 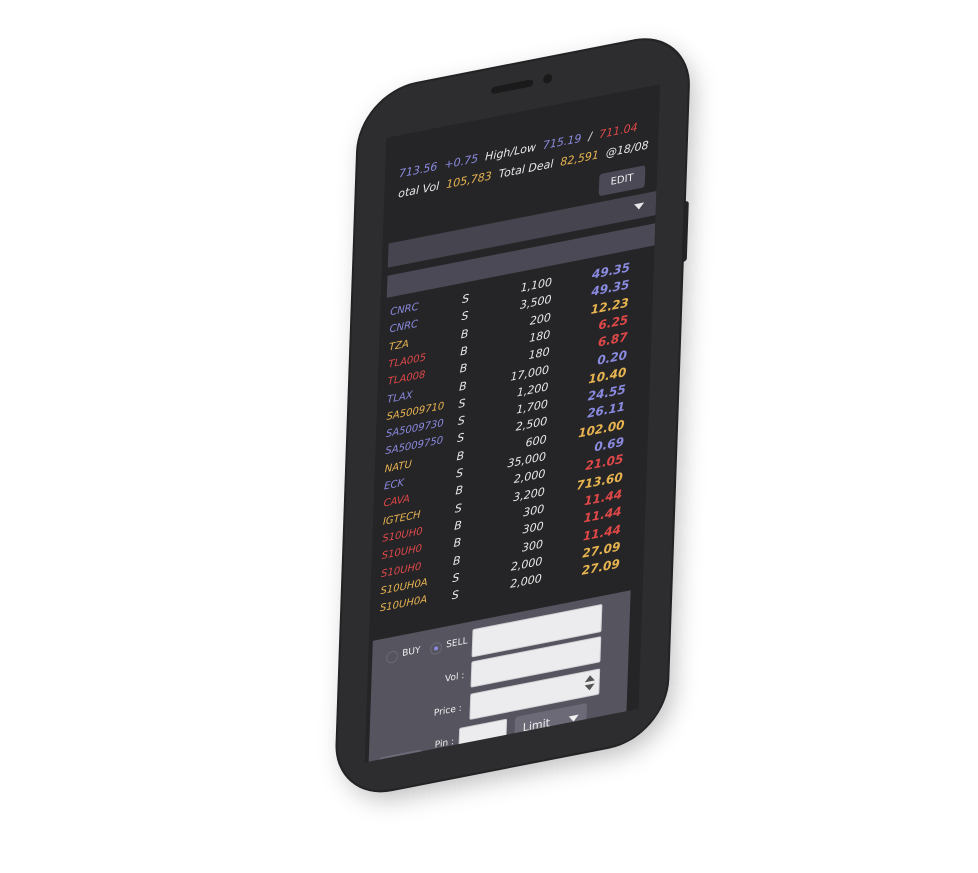 What do you see at coordinates (552, 755) in the screenshot?
I see `submit-button: SUBMIT` at bounding box center [552, 755].